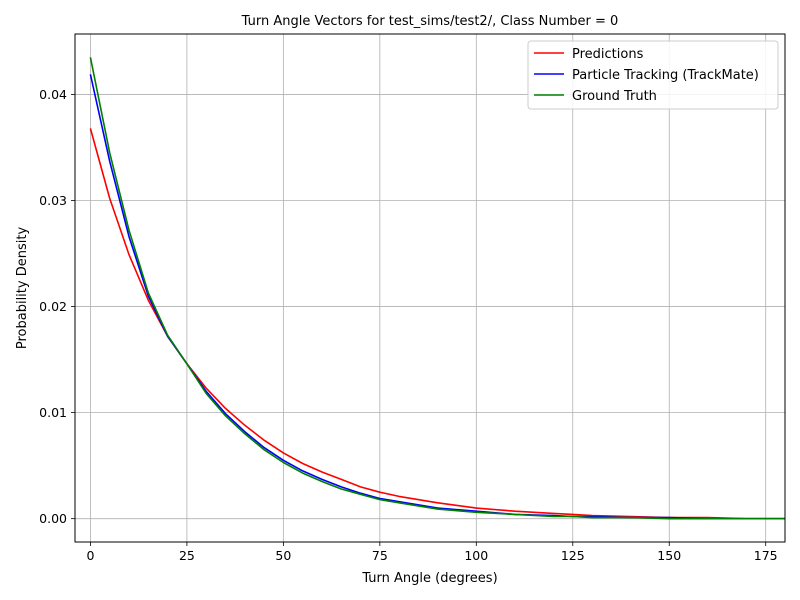 Image resolution: width=800 pixels, height=600 pixels. Describe the element at coordinates (90, 555) in the screenshot. I see `x-tick-label: 0` at that location.